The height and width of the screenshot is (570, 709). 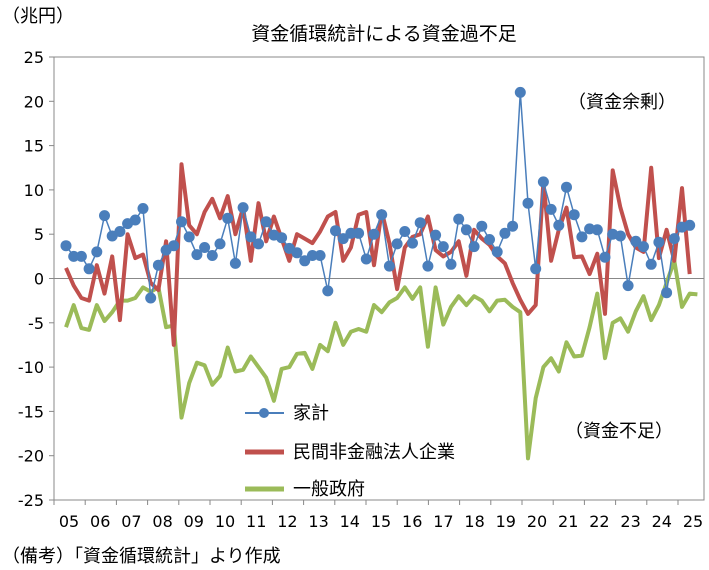 I want to click on x-tick-label: 23, so click(x=630, y=521).